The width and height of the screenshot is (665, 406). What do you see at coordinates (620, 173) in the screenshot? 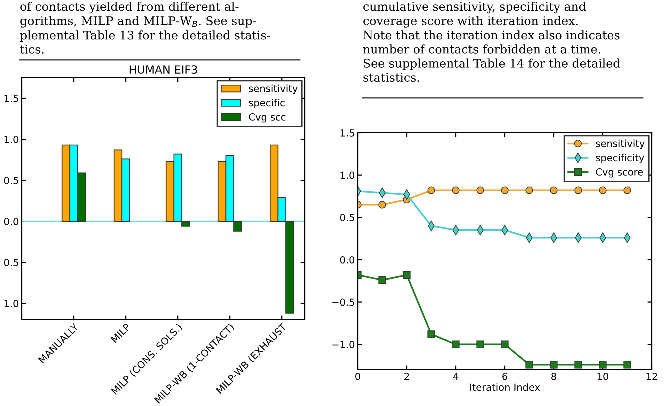
I see `legend-label: Cvg score` at bounding box center [620, 173].